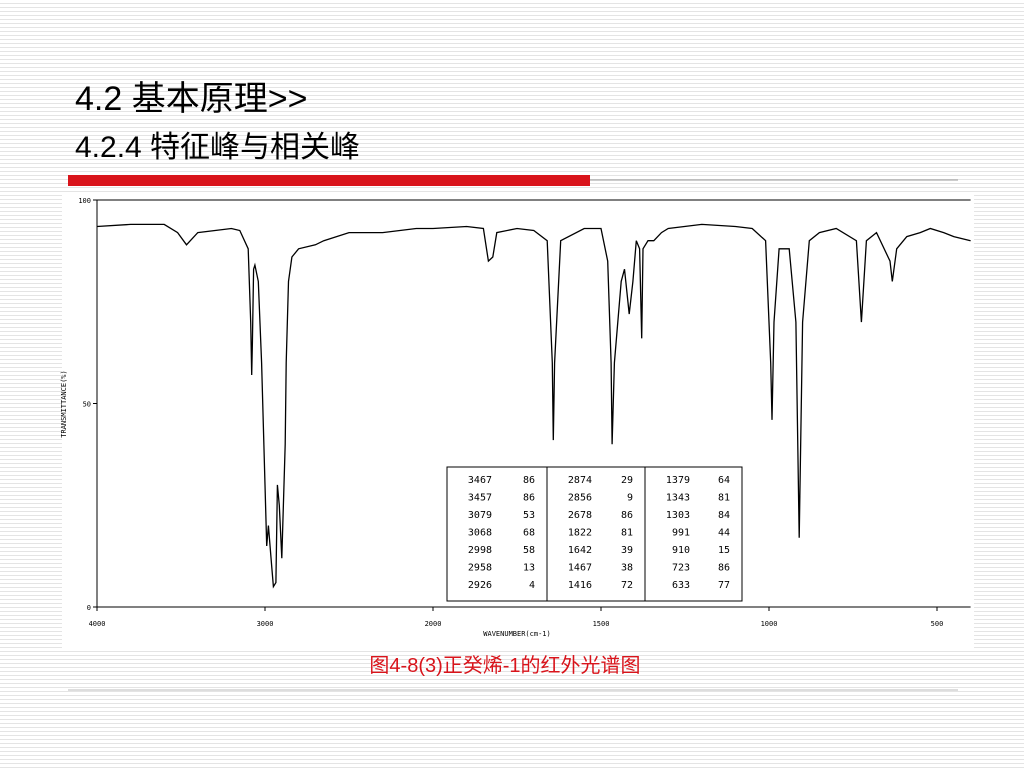  I want to click on peak-transmittance: 44, so click(724, 533).